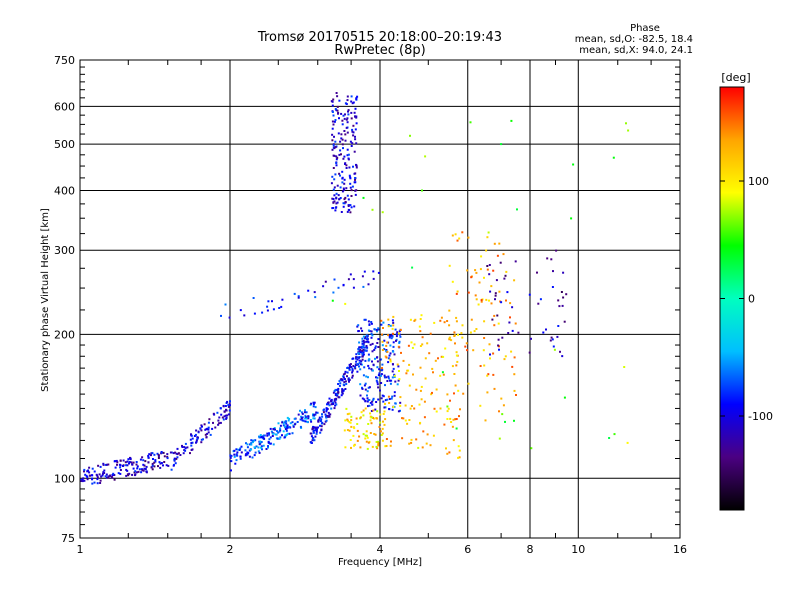  I want to click on colorbar-tick-label: -100, so click(760, 416).